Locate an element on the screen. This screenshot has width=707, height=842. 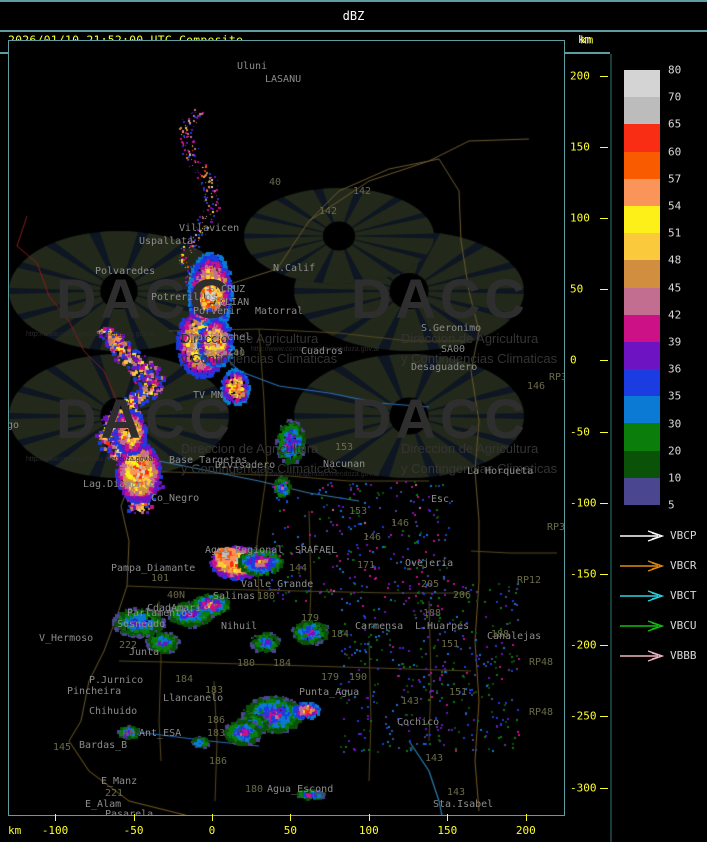
map-route-label: RP3 is located at coordinates (556, 527).